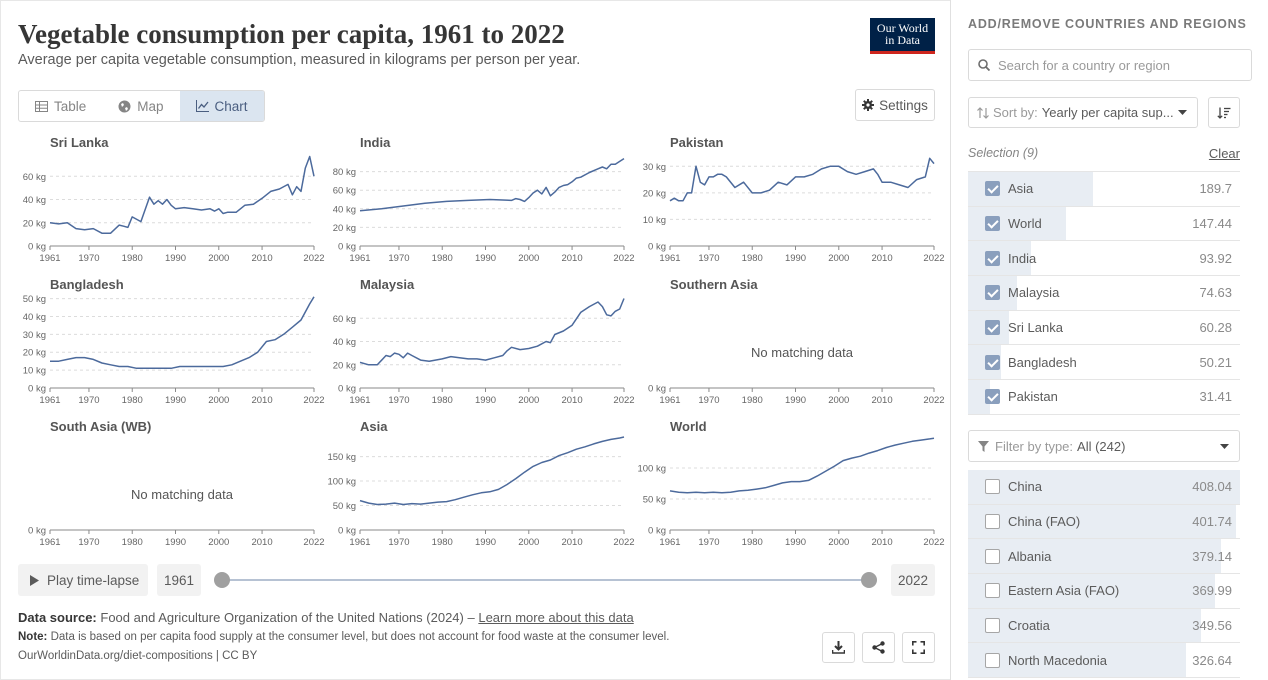  I want to click on panel-title: Asia, so click(374, 426).